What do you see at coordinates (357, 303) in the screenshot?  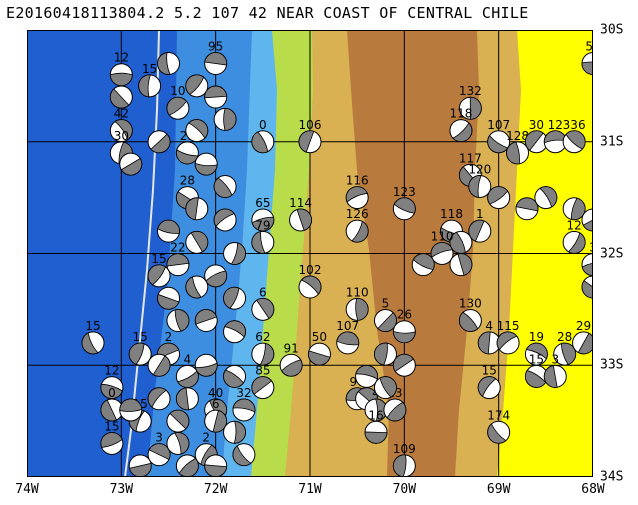 I see `focal-mechanism-marker: 110` at bounding box center [357, 303].